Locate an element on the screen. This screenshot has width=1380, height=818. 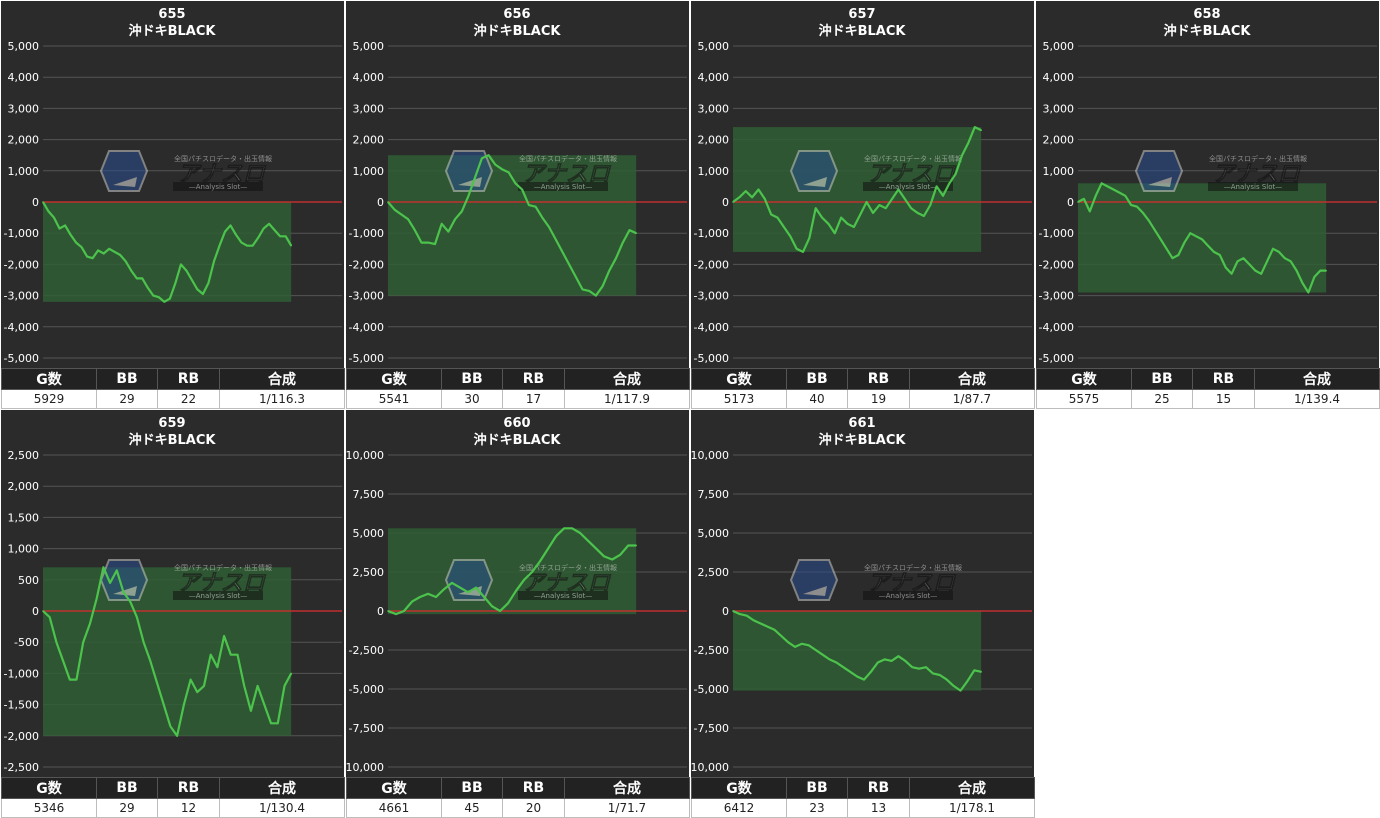
stats-header: G数 is located at coordinates (739, 379).